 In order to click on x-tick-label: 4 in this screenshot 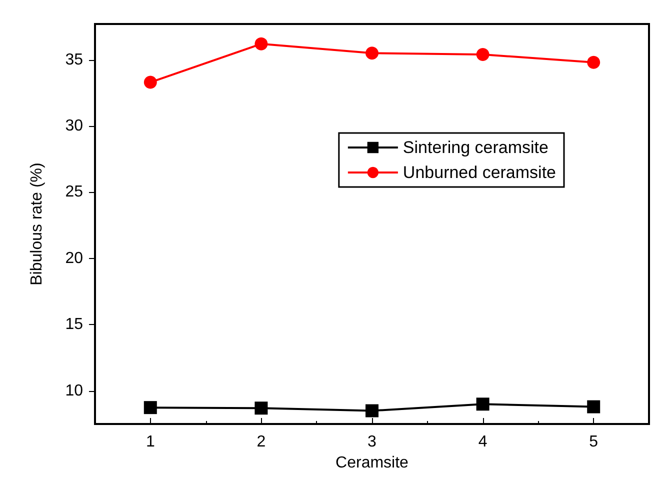, I will do `click(483, 442)`.